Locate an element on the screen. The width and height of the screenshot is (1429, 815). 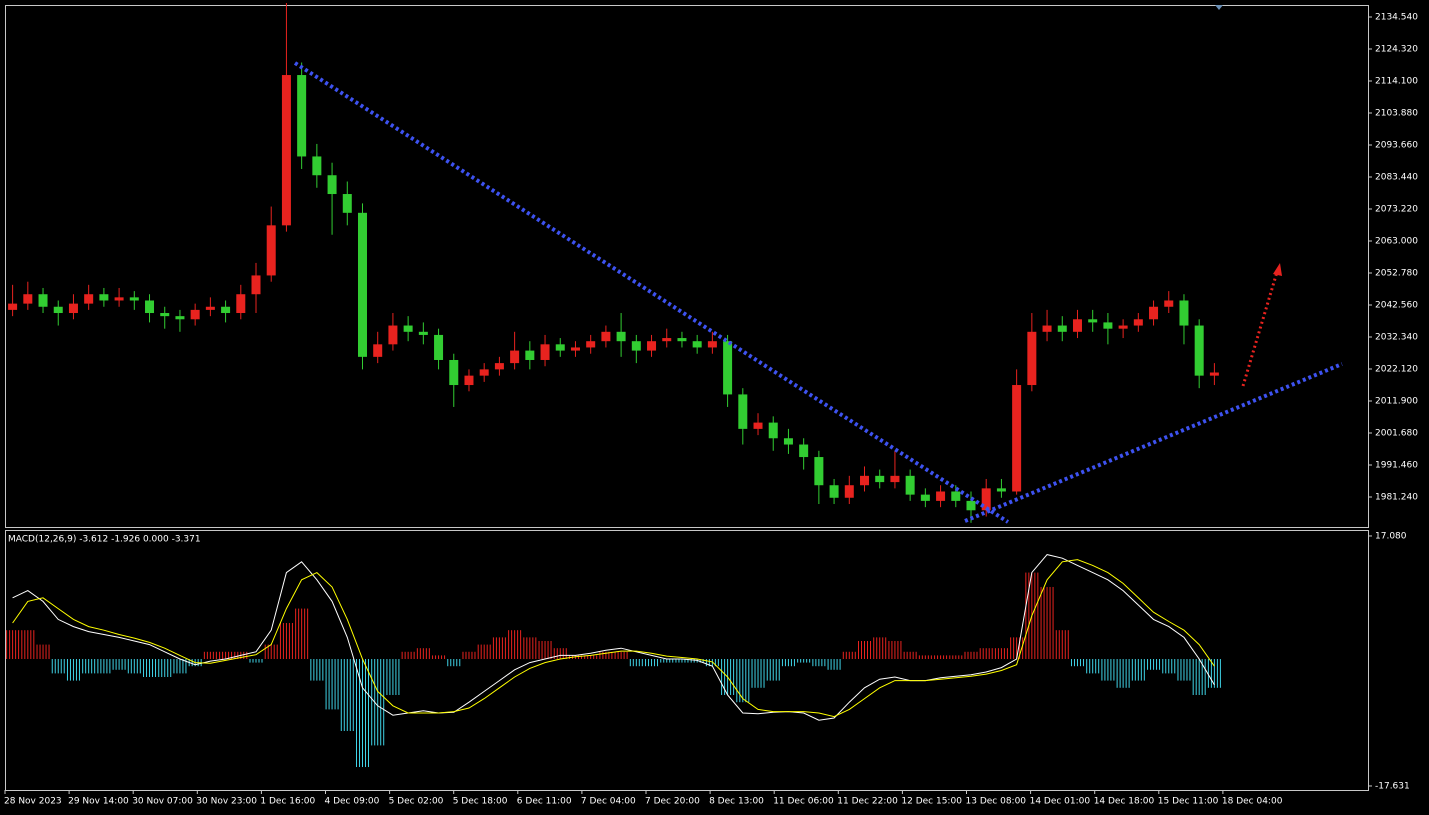
y-tick-label: 2011.900 is located at coordinates (1396, 402).